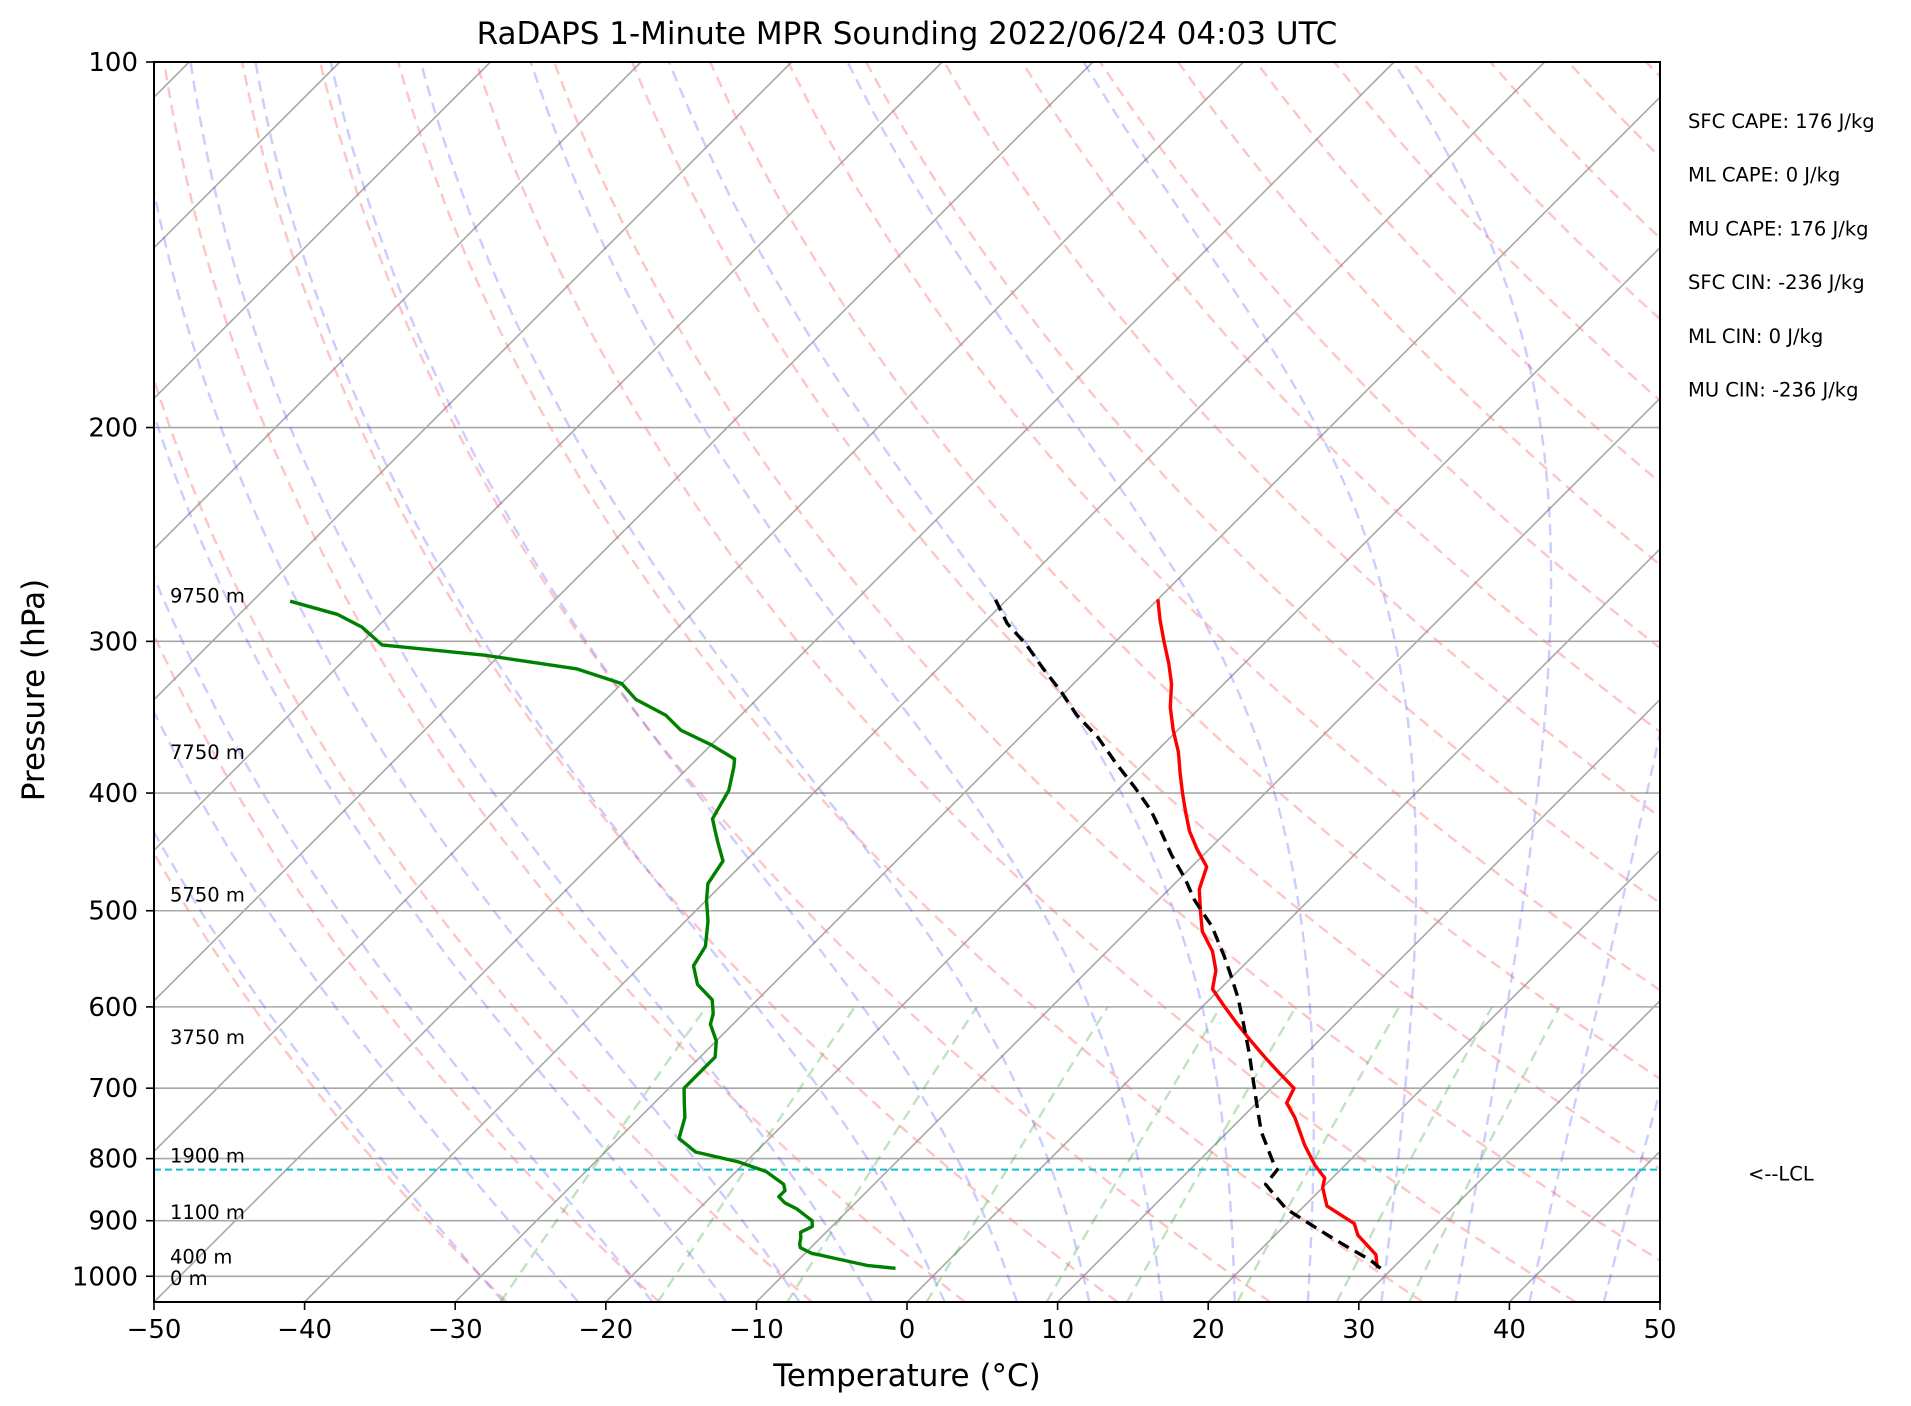 The width and height of the screenshot is (1911, 1406). What do you see at coordinates (113, 1222) in the screenshot?
I see `y-tick-label: 900` at bounding box center [113, 1222].